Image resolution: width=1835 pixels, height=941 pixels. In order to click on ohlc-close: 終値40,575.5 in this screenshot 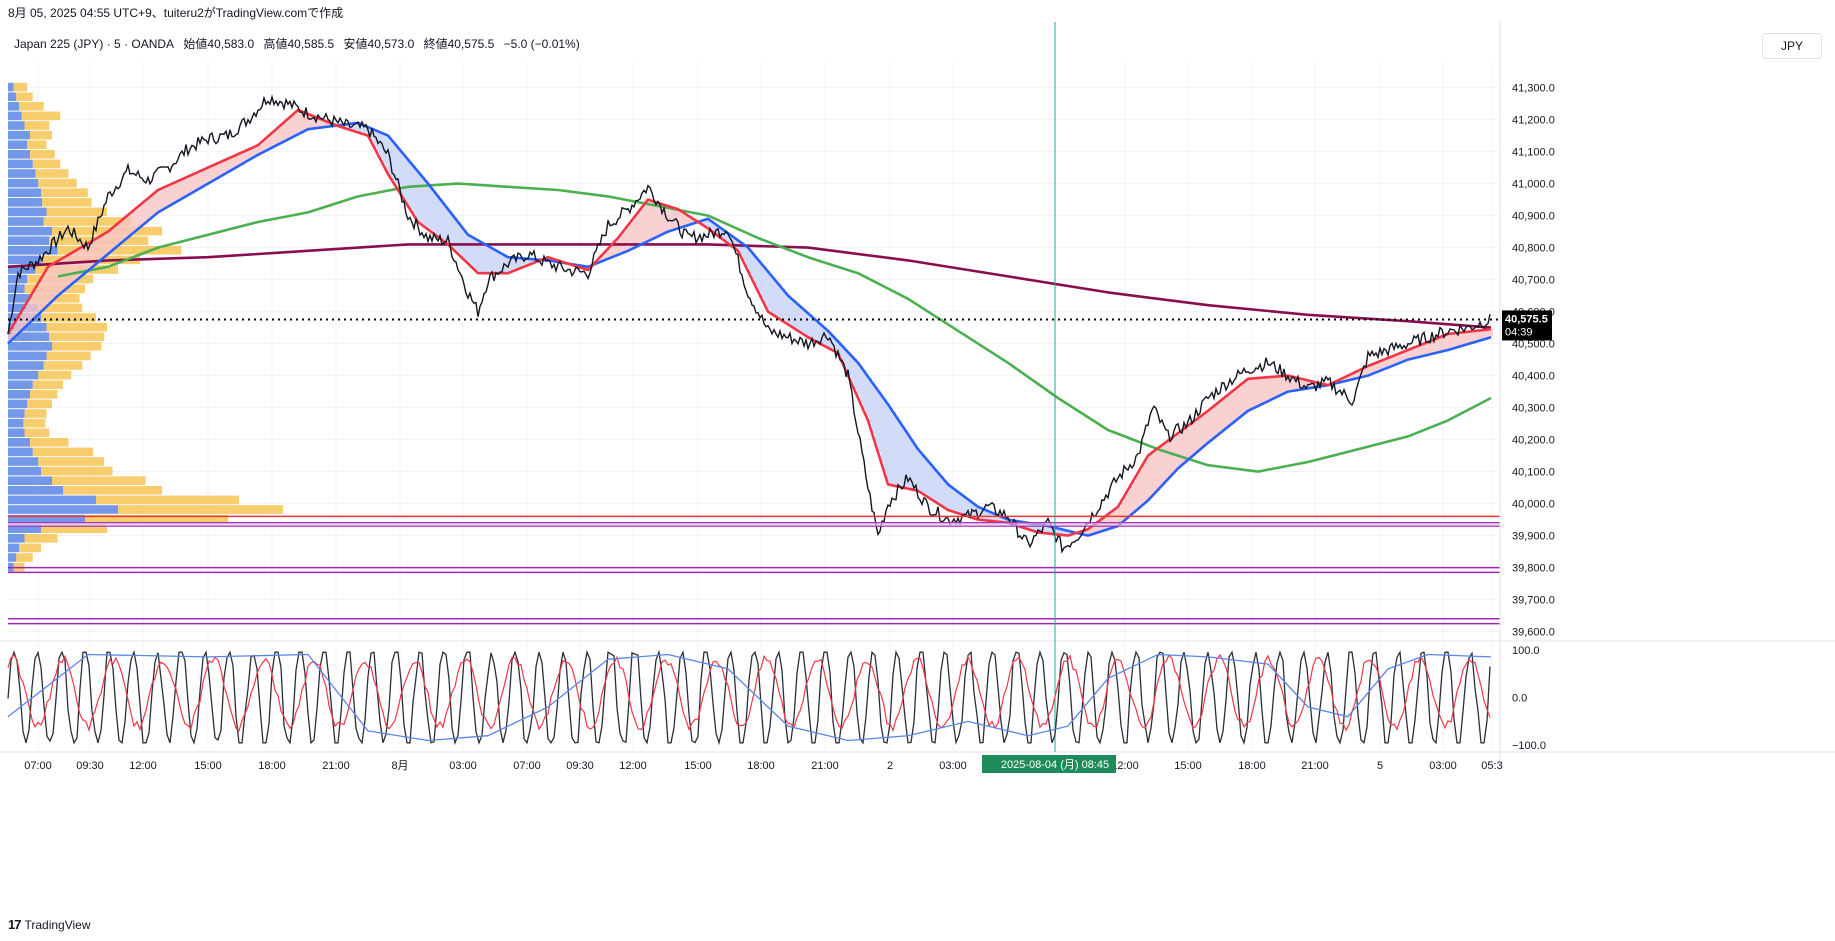, I will do `click(459, 44)`.